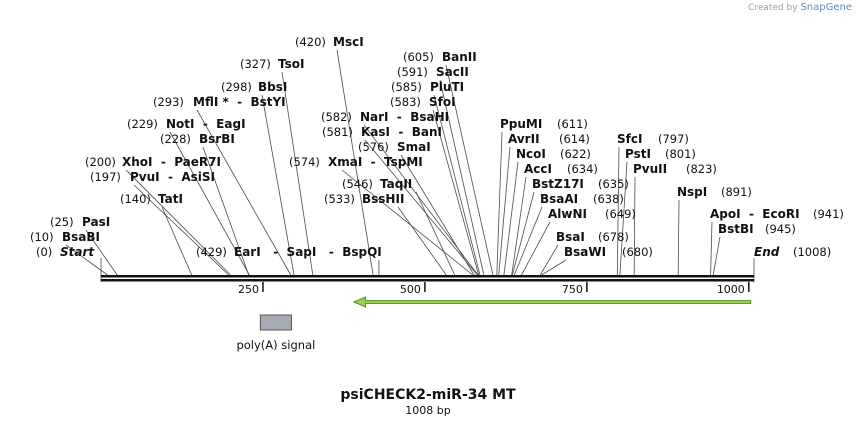 This screenshot has height=426, width=856. I want to click on site-name-pvui-asisi: PvuI - AsiSI, so click(172, 177).